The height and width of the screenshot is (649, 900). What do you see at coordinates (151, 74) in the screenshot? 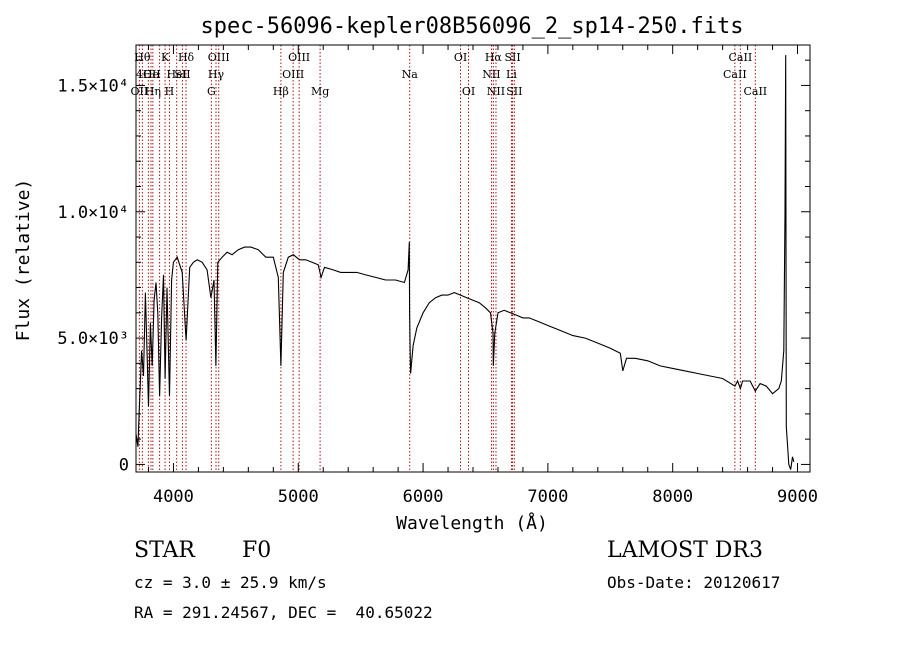
I see `line-marker-label: He` at bounding box center [151, 74].